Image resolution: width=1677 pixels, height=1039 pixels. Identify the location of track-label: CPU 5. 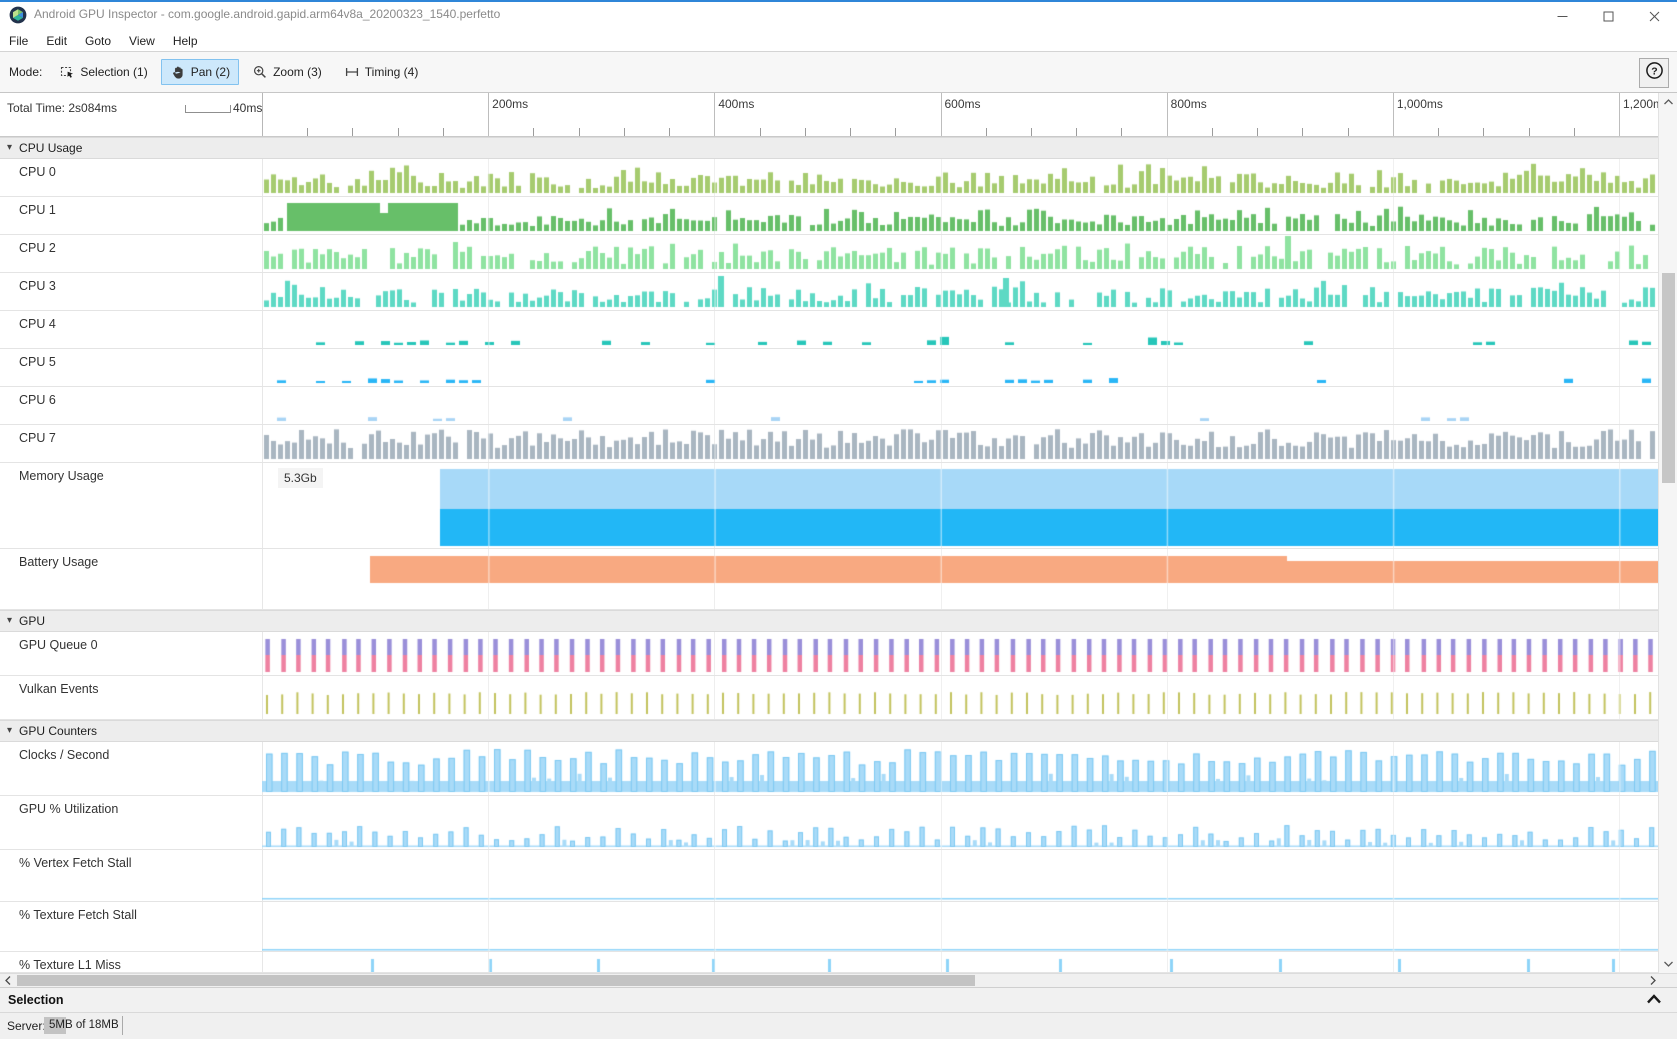
(37, 362).